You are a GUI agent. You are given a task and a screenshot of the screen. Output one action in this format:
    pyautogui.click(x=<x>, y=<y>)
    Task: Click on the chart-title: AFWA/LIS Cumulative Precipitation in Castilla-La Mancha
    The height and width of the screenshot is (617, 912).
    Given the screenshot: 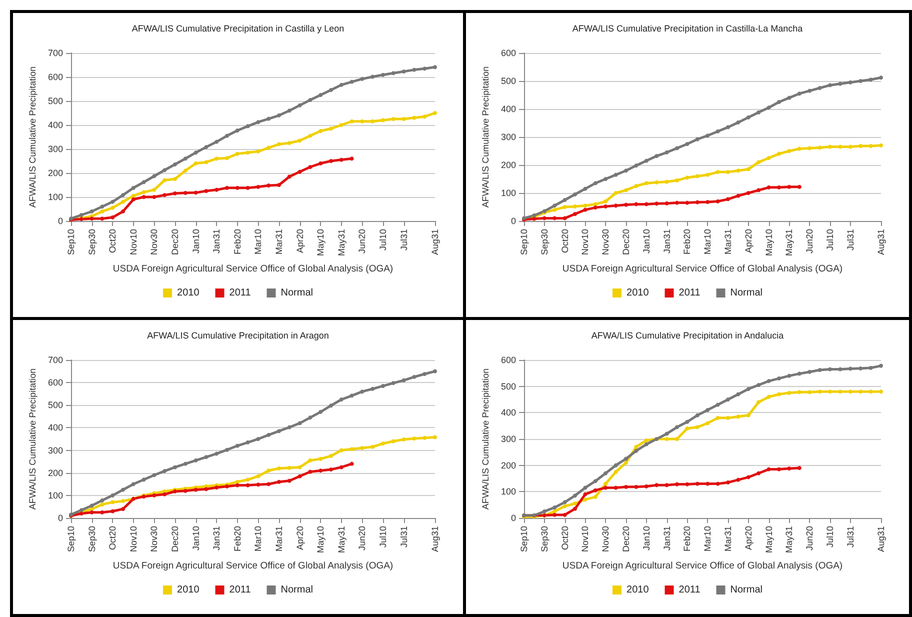 What is the action you would take?
    pyautogui.click(x=687, y=29)
    